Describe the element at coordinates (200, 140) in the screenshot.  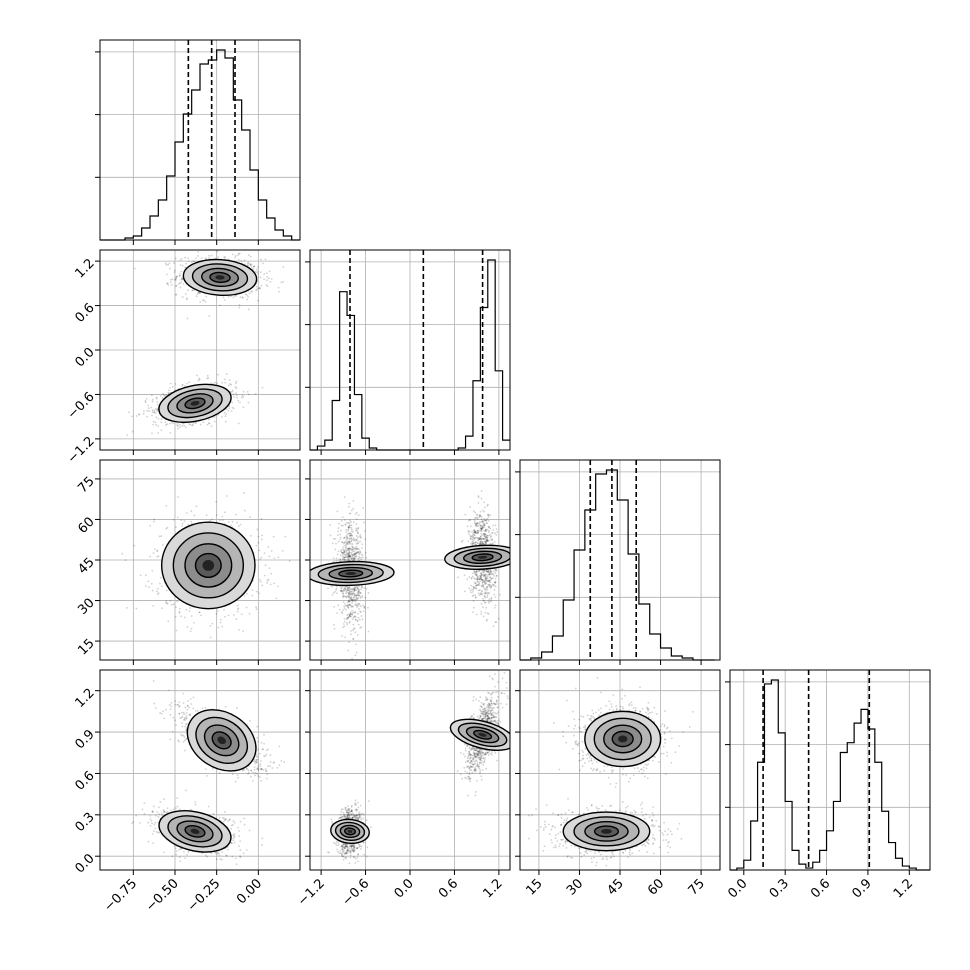
I see `panel-frame` at that location.